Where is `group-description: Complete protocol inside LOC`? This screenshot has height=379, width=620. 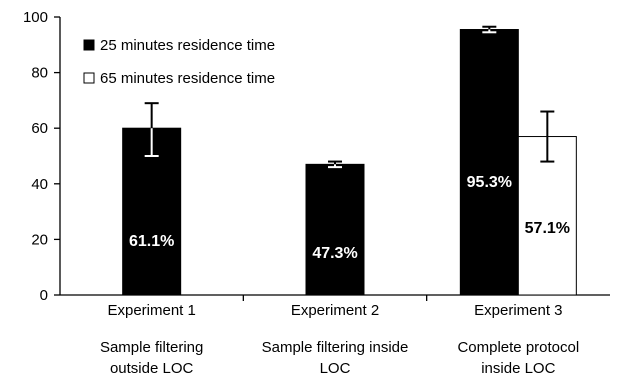 group-description: Complete protocol inside LOC is located at coordinates (518, 358).